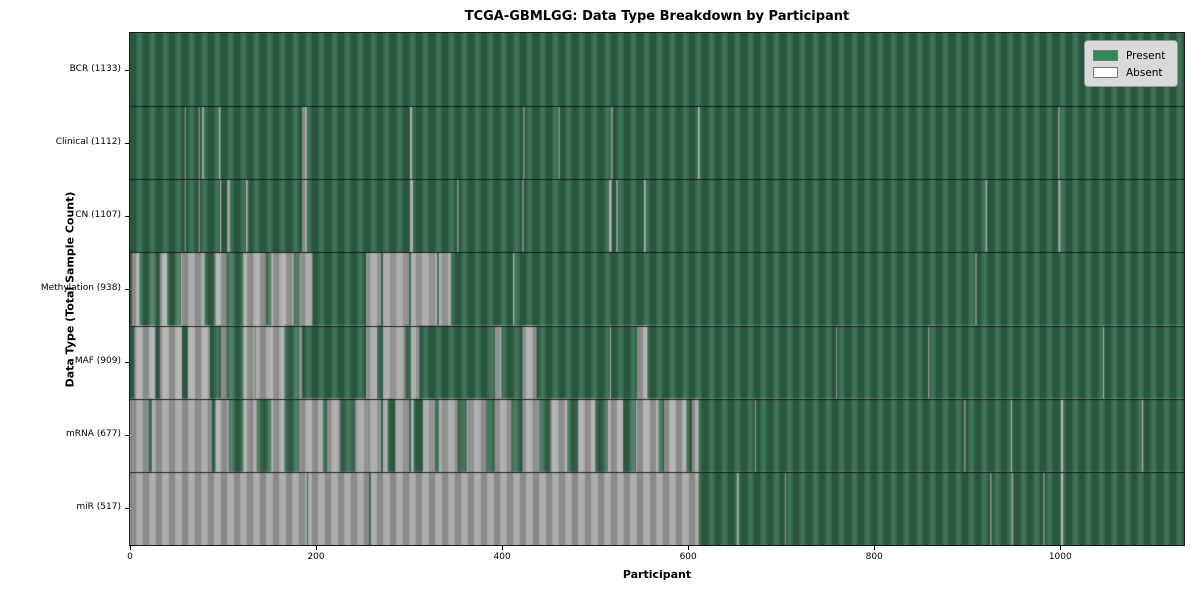 This screenshot has width=1200, height=600. Describe the element at coordinates (80, 288) in the screenshot. I see `y-tick-label-Methylation: Methylation (938)` at that location.